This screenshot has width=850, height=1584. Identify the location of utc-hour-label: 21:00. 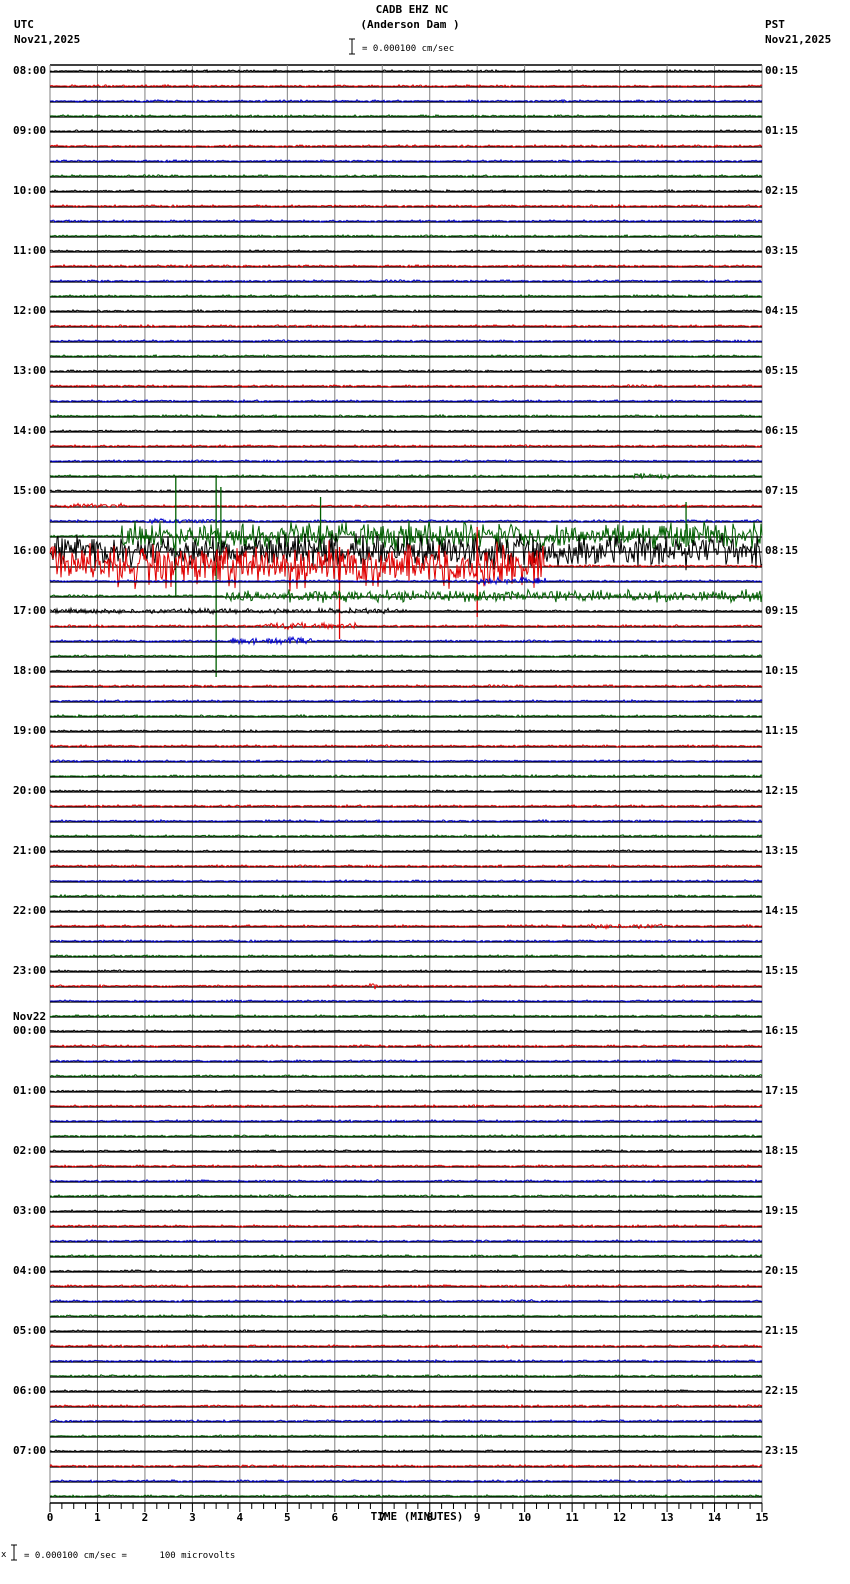
(30, 850).